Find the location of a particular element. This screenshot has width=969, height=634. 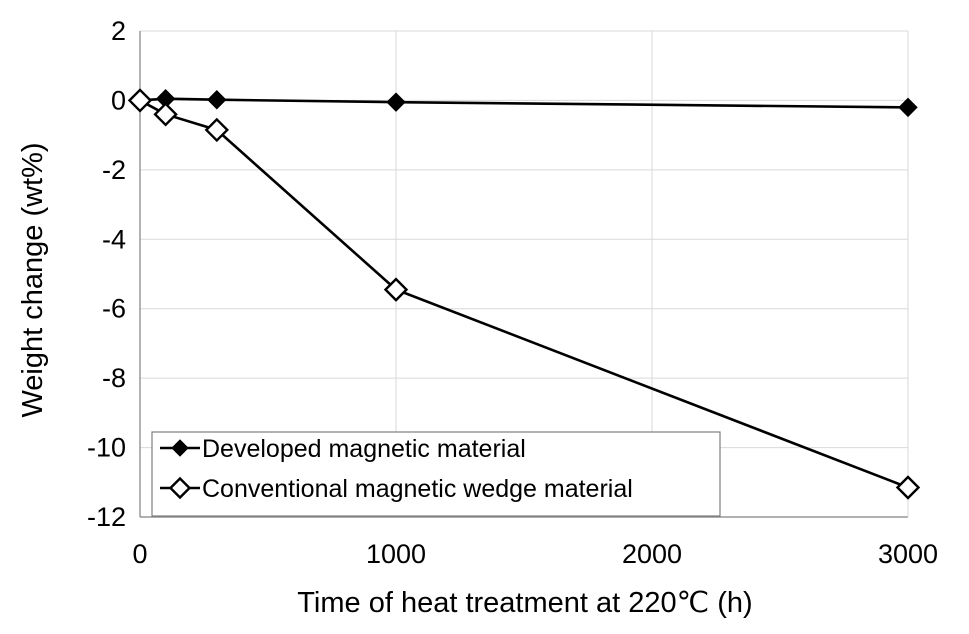

x-axis-title: Time of heat treatment at 220℃ (h) is located at coordinates (524, 603).